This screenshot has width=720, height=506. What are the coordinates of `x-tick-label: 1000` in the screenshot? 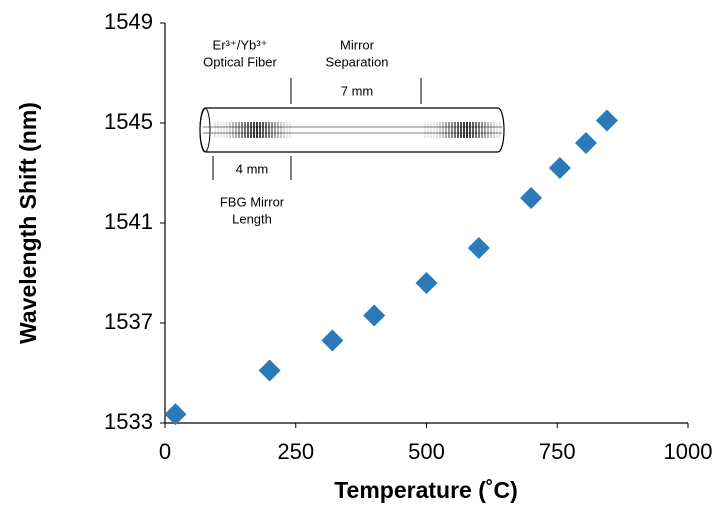 It's located at (688, 451).